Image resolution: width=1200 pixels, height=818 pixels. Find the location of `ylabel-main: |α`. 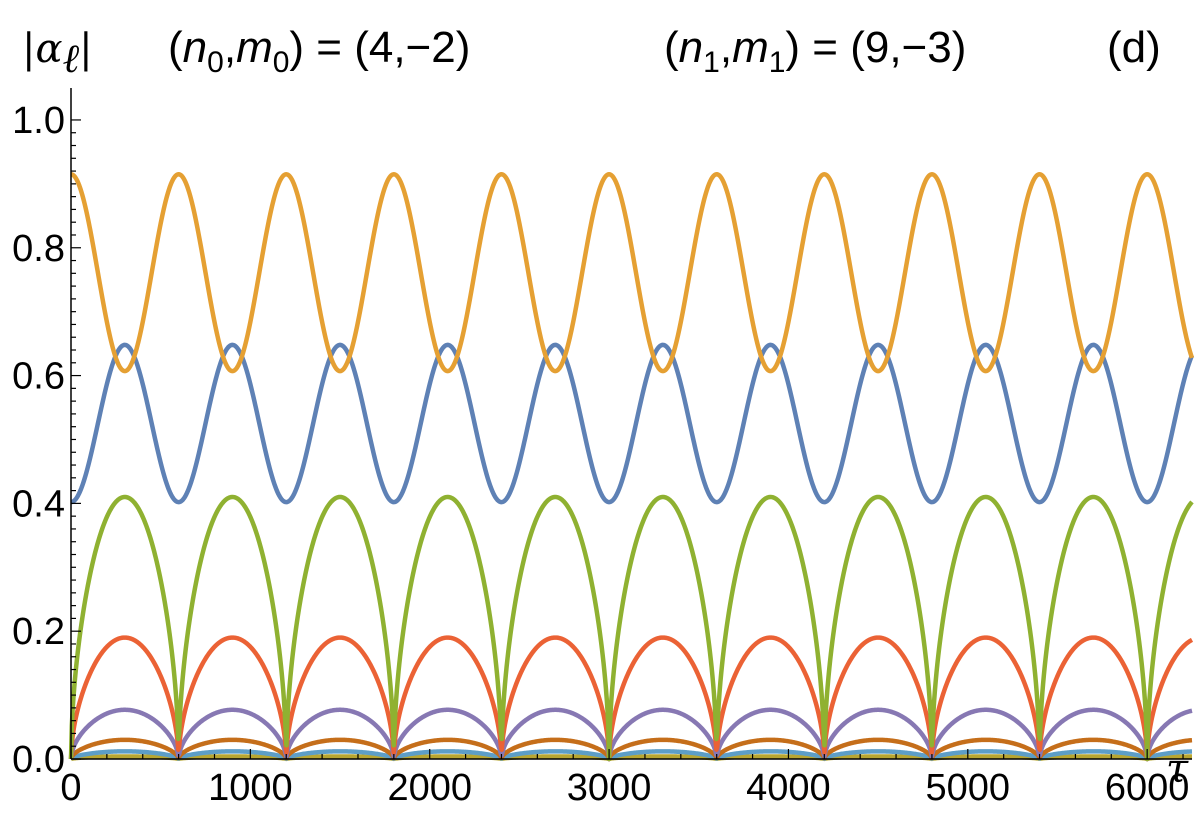

ylabel-main: |α is located at coordinates (42, 49).